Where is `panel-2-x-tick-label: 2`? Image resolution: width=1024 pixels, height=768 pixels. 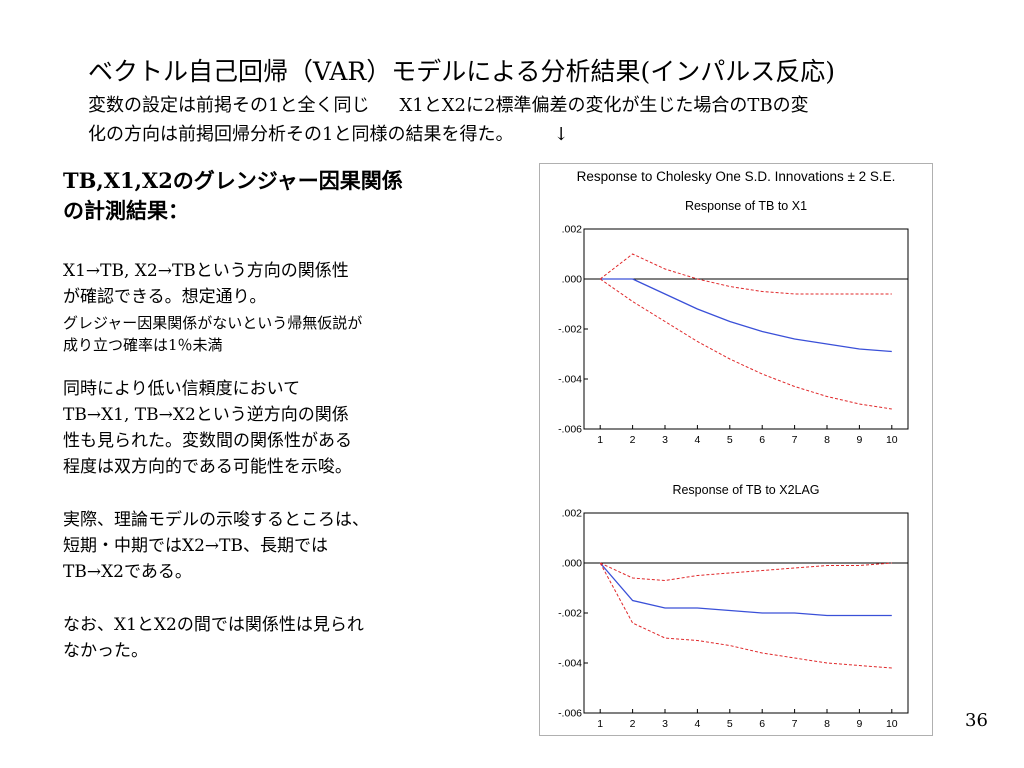 panel-2-x-tick-label: 2 is located at coordinates (633, 724).